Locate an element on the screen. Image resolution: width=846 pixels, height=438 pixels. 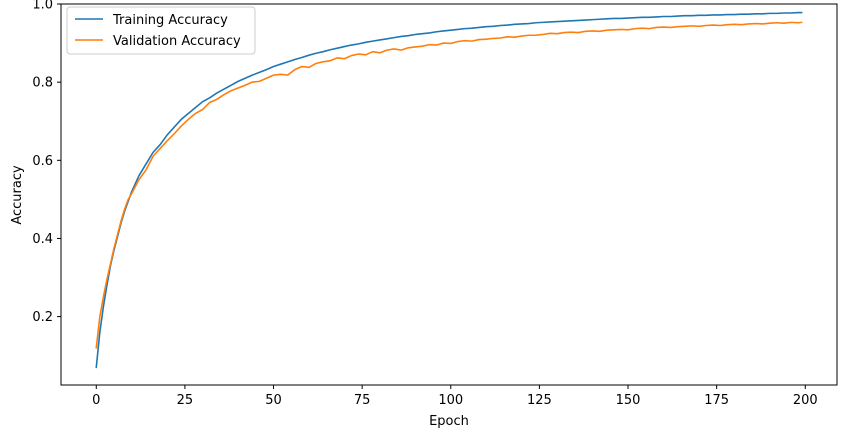
legend-box is located at coordinates (161, 30).